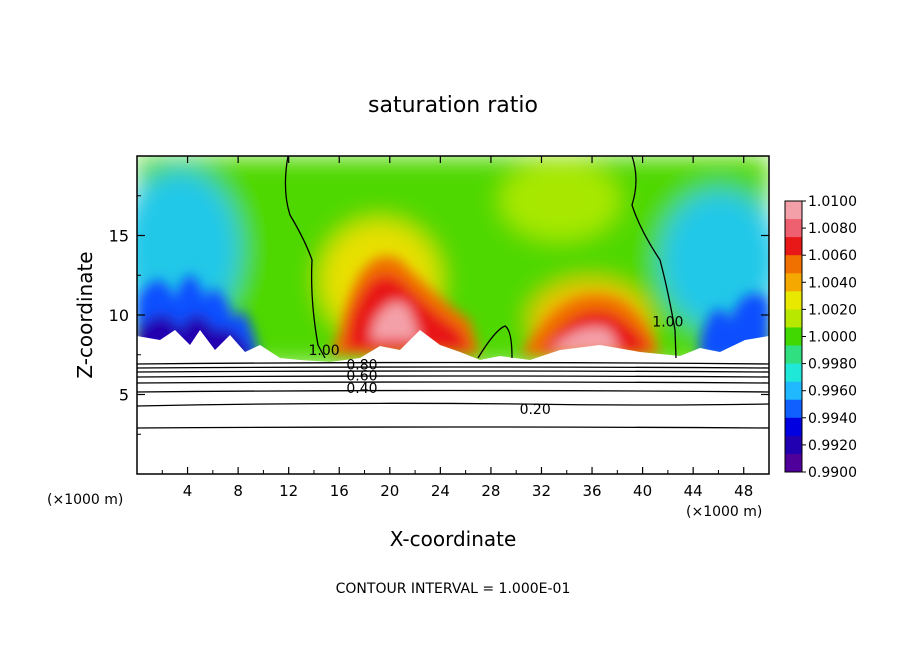 The image size is (904, 658). Describe the element at coordinates (453, 589) in the screenshot. I see `contour-interval-note: CONTOUR INTERVAL = 1.000E-01` at that location.